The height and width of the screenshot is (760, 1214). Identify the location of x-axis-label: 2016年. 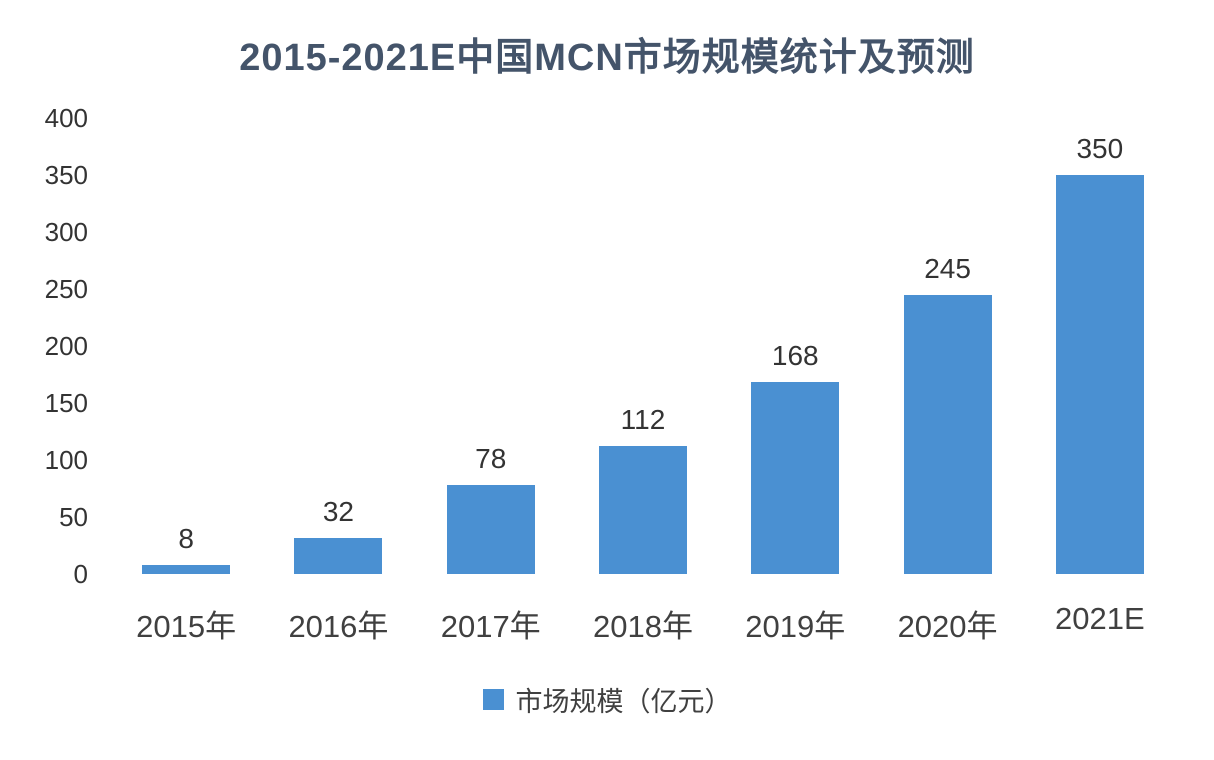
(338, 626).